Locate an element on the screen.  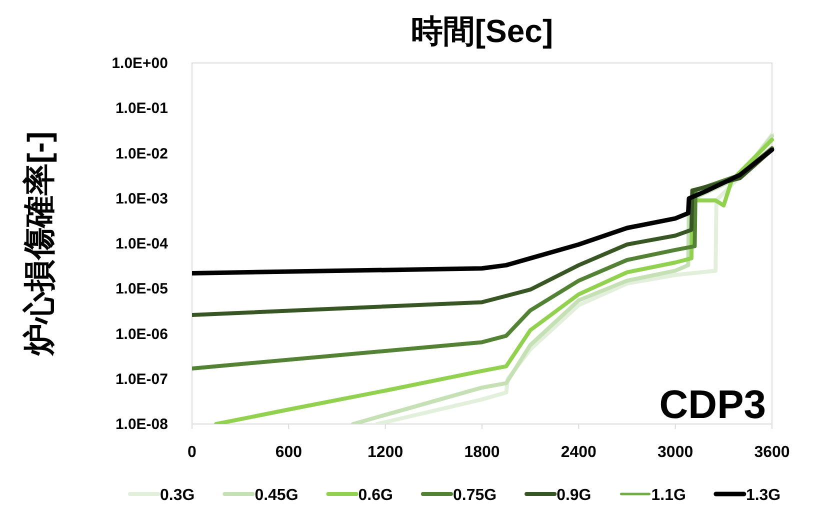
legend-label: 1.3G is located at coordinates (763, 495).